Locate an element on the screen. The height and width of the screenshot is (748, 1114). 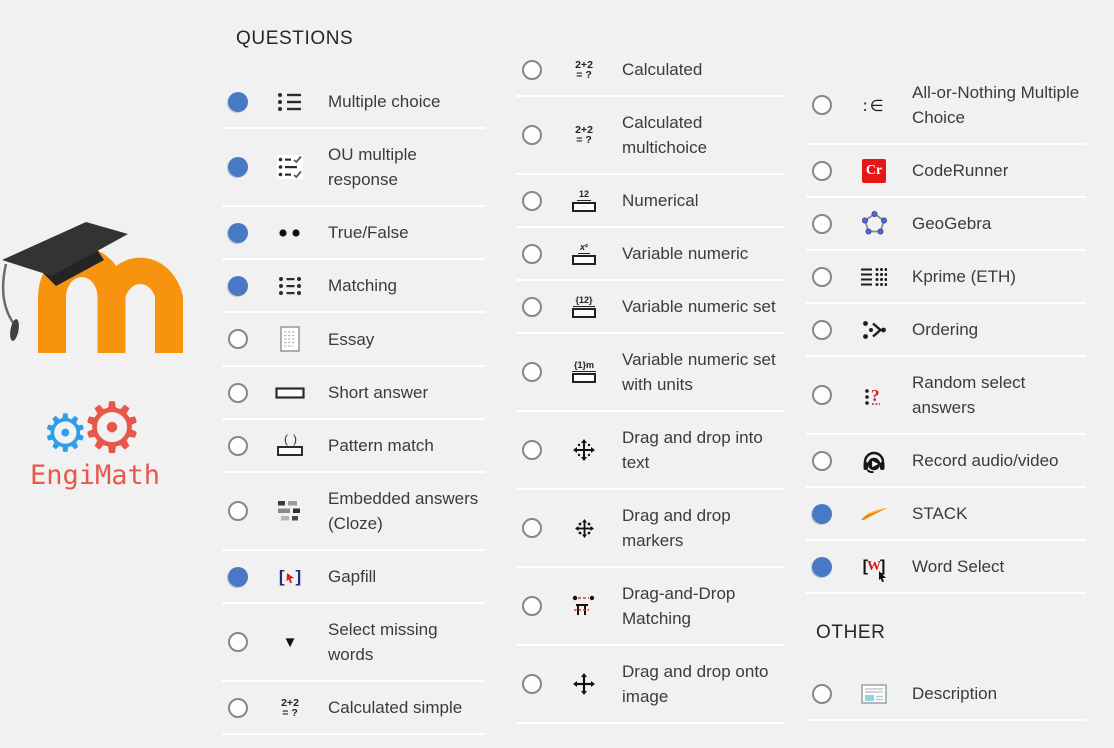
variable-numeric-row: x² Variable numeric is located at coordinates (650, 254).